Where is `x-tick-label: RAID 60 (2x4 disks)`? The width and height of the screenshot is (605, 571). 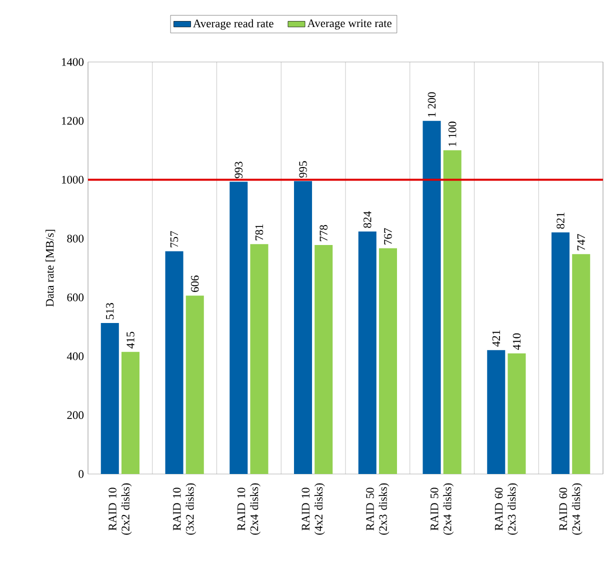 x-tick-label: RAID 60 (2x4 disks) is located at coordinates (570, 509).